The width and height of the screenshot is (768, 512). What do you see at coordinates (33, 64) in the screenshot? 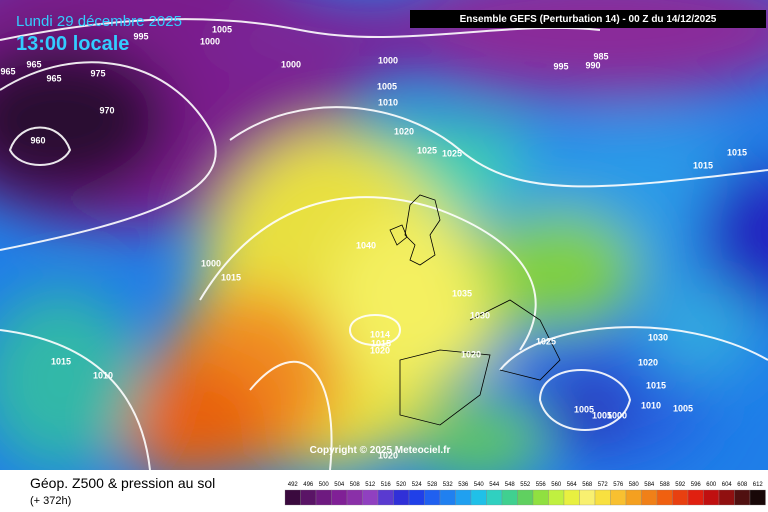
I see `isobar-label: 965` at bounding box center [33, 64].